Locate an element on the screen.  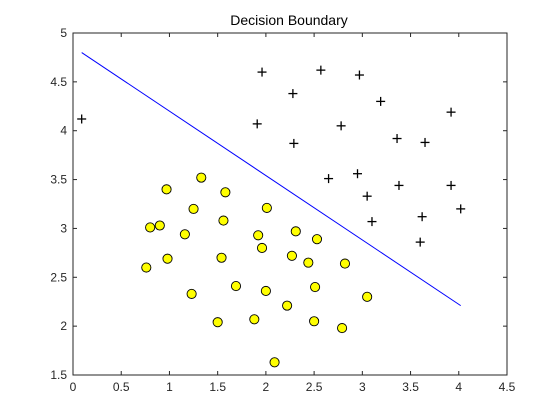
chart-title: Decision Boundary is located at coordinates (289, 20).